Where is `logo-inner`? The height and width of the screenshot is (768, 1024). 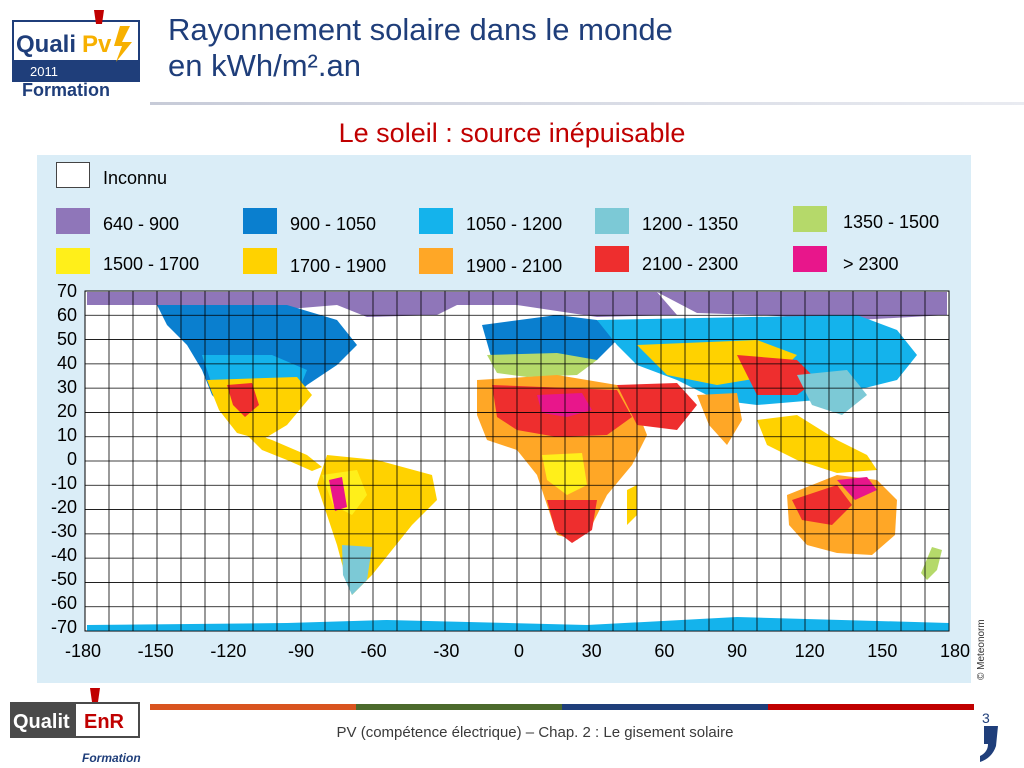
logo-inner is located at coordinates (107, 720).